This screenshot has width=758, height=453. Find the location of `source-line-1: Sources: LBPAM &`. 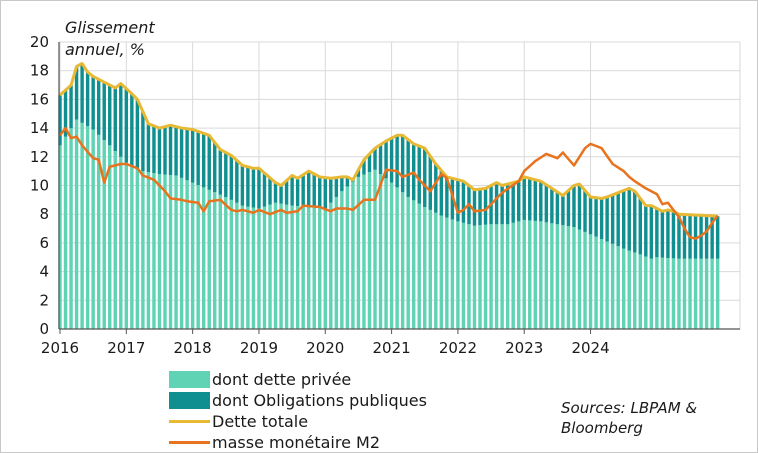

source-line-1: Sources: LBPAM & is located at coordinates (629, 408).